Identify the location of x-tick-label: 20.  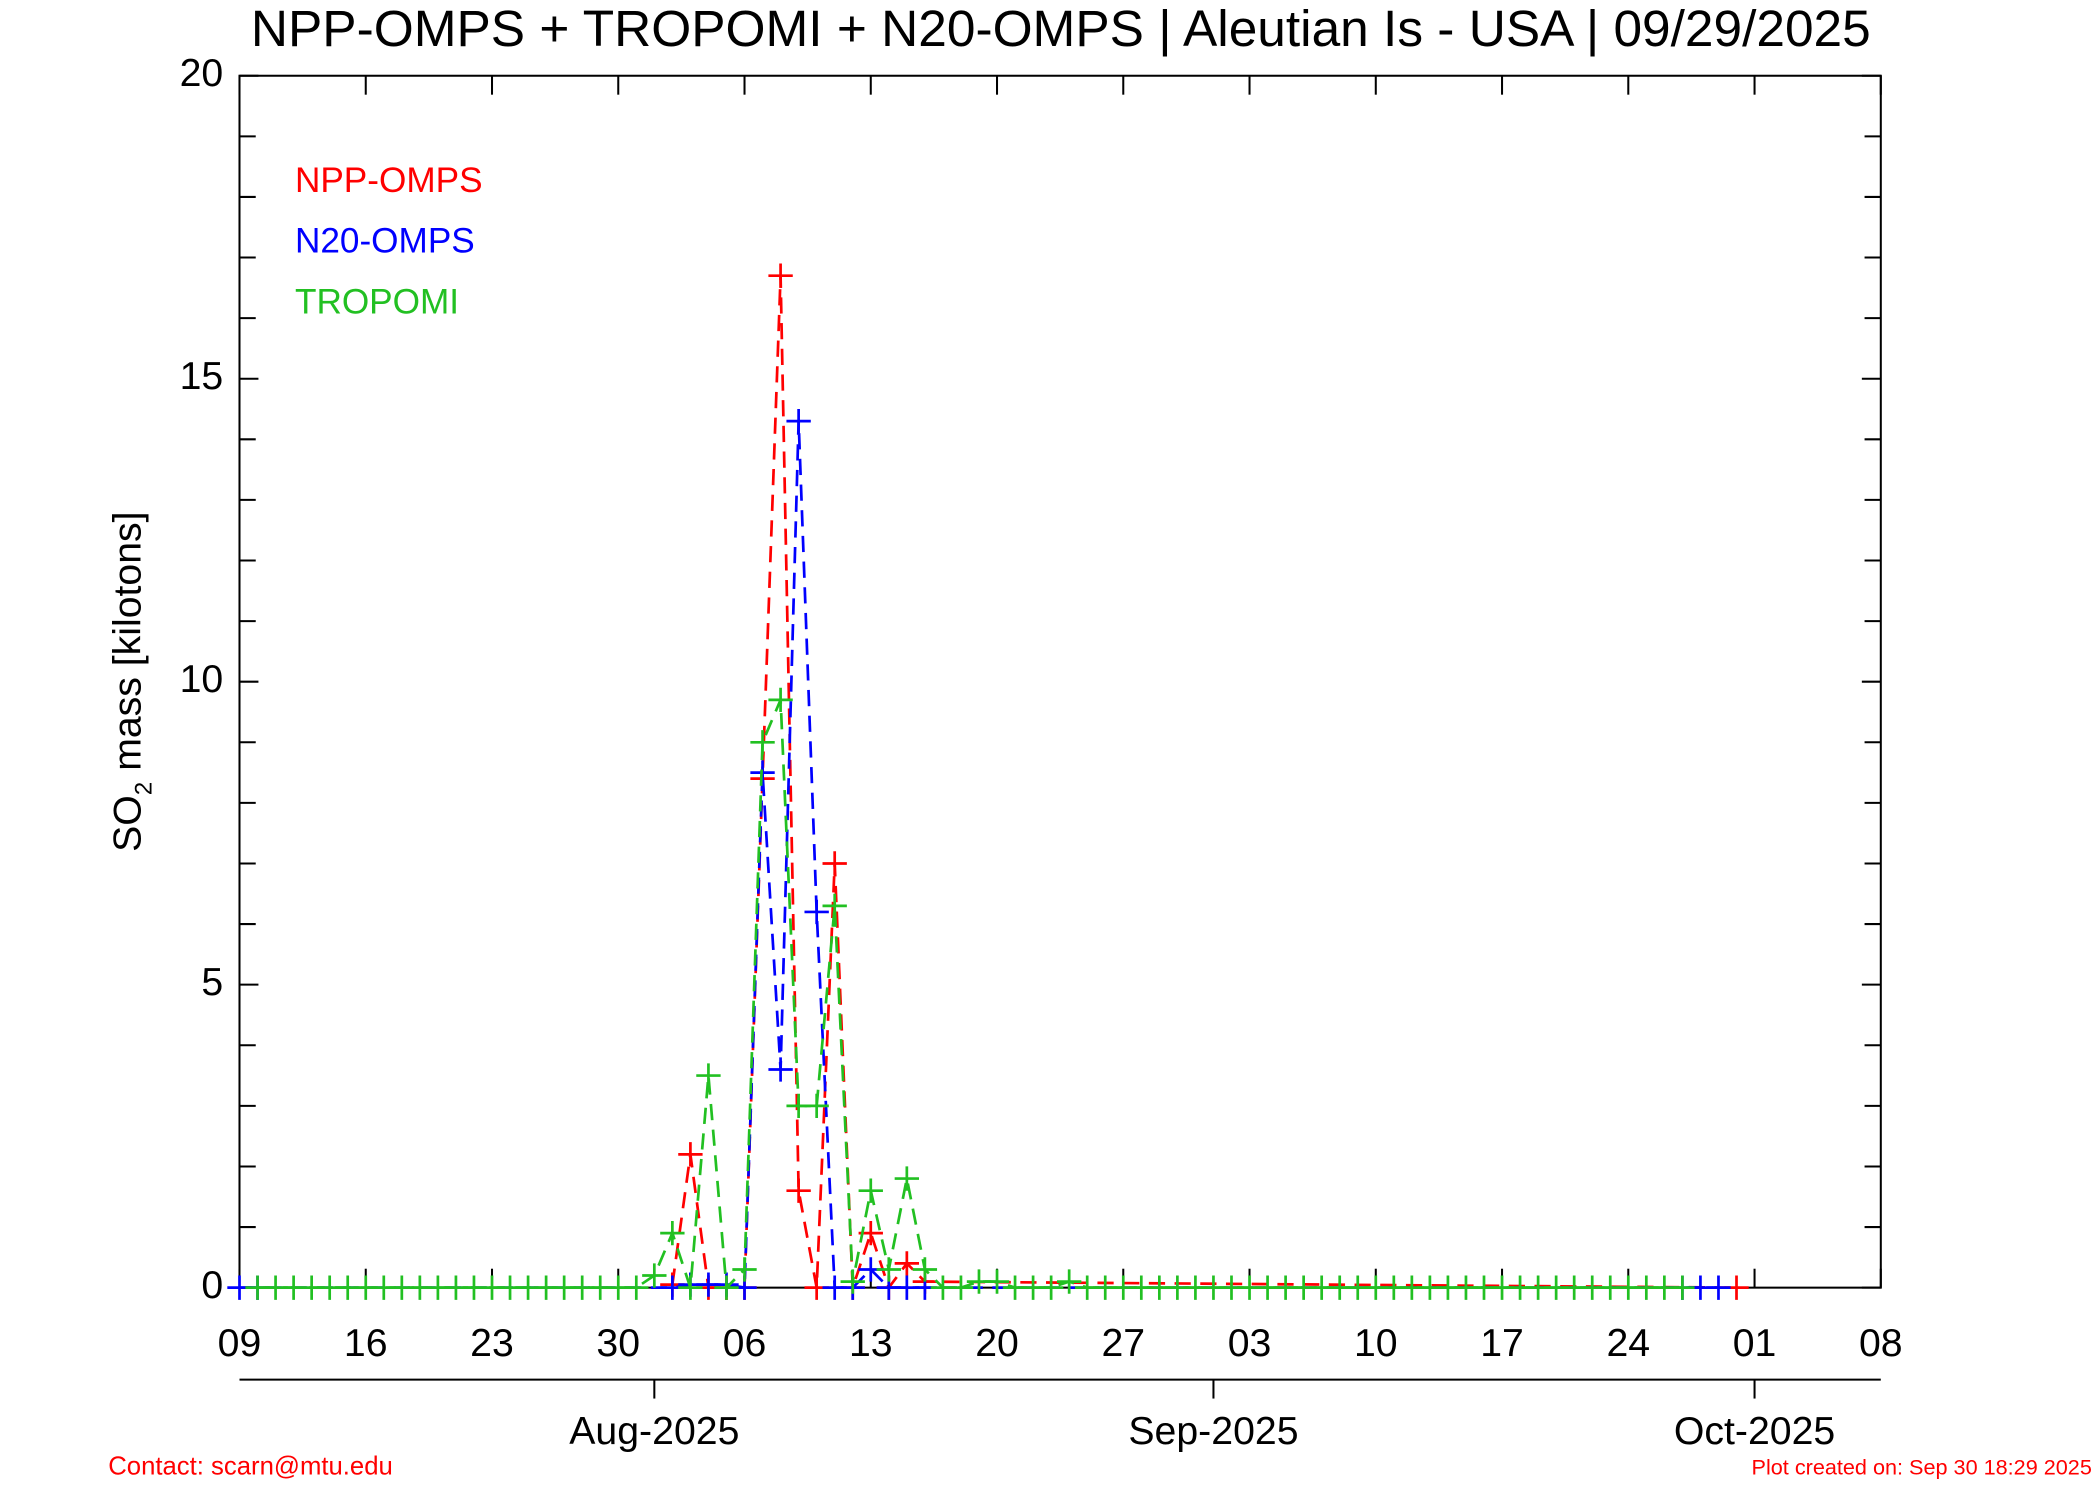
(997, 1343).